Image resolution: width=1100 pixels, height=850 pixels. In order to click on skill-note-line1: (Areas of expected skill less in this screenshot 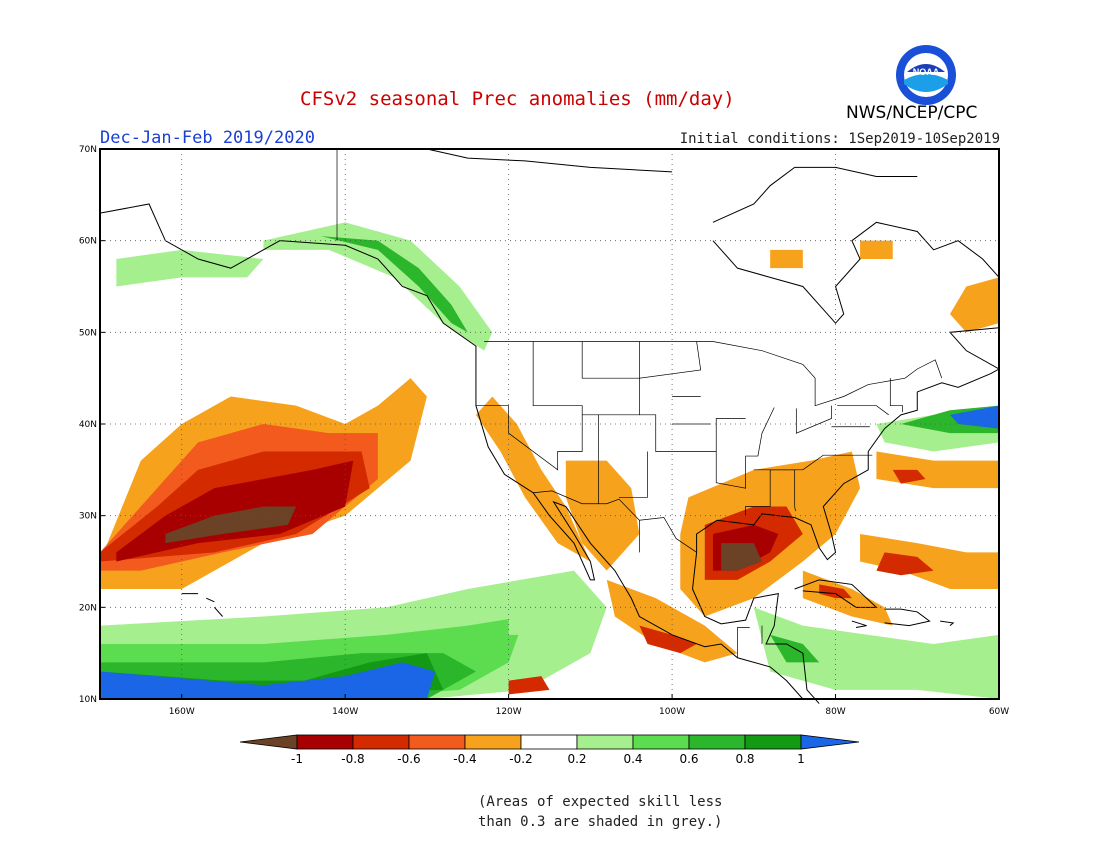, I will do `click(600, 802)`.